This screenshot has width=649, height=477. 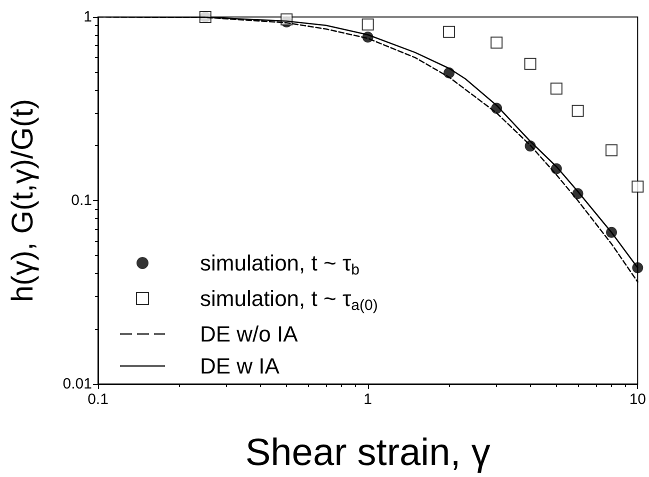 What do you see at coordinates (23, 200) in the screenshot?
I see `y-axis-title: h(γ), G(t,γ)/G(t)` at bounding box center [23, 200].